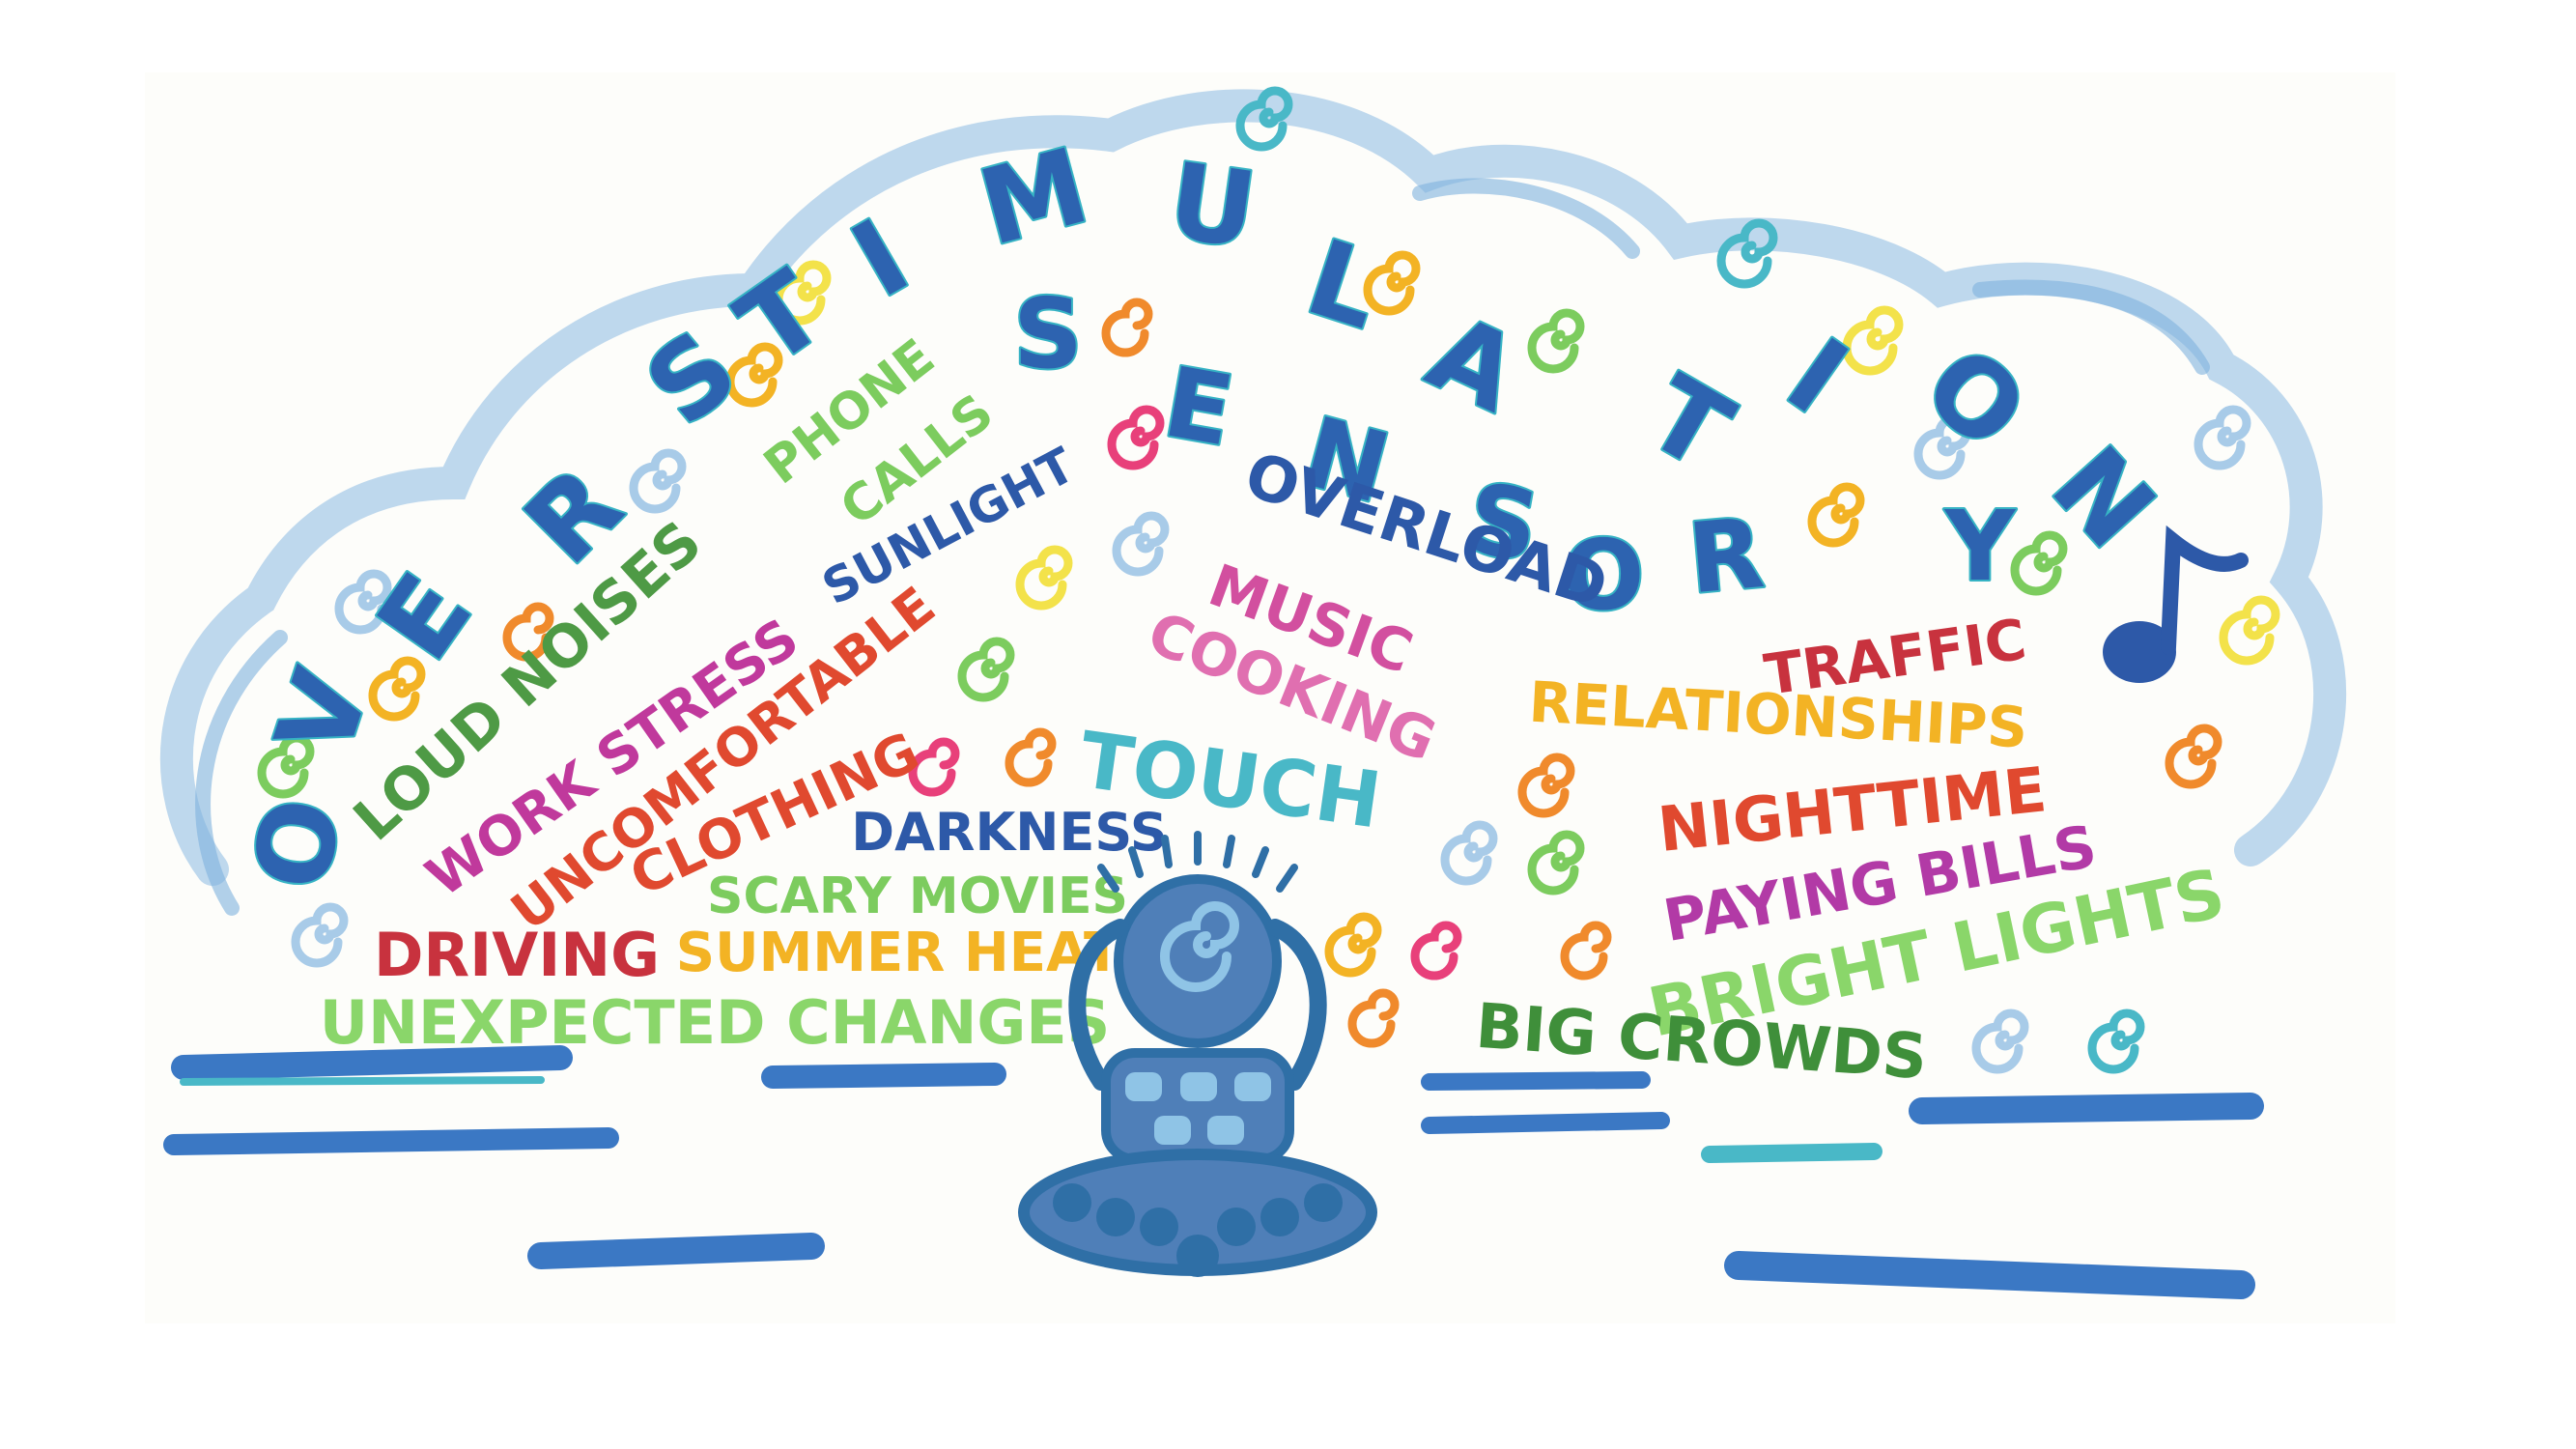 Image resolution: width=2576 pixels, height=1449 pixels. What do you see at coordinates (1198, 406) in the screenshot?
I see `title-letter: E` at bounding box center [1198, 406].